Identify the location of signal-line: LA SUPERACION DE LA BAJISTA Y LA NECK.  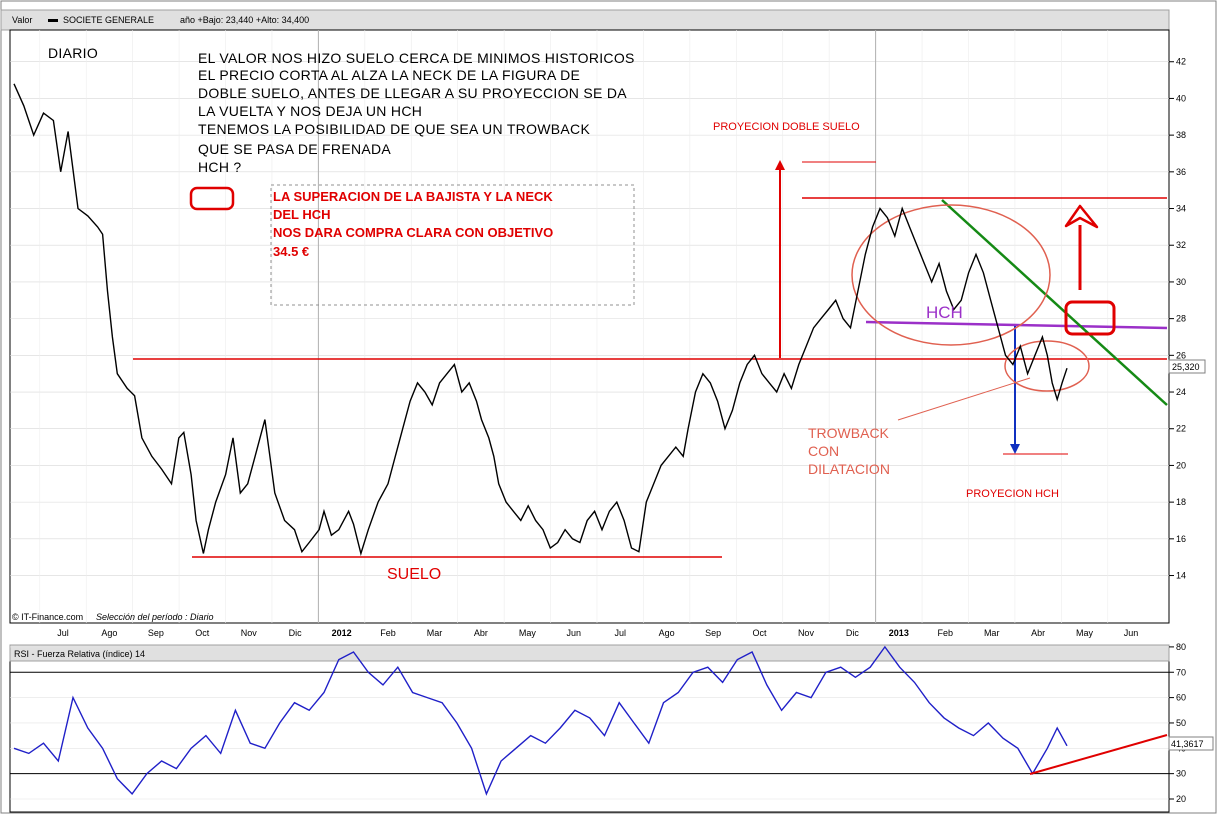
(413, 196).